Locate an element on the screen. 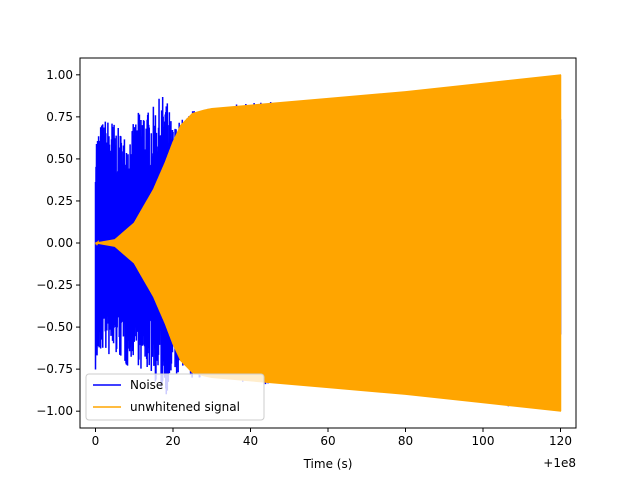 Image resolution: width=640 pixels, height=480 pixels. y-tick-label: −0.50 is located at coordinates (54, 327).